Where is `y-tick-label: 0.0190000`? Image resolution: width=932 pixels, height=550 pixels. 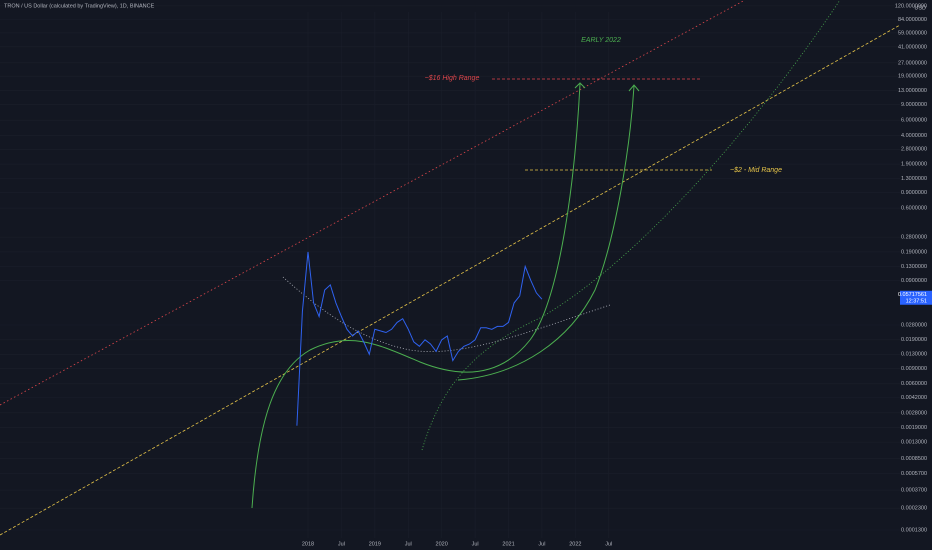 y-tick-label: 0.0190000 is located at coordinates (914, 340).